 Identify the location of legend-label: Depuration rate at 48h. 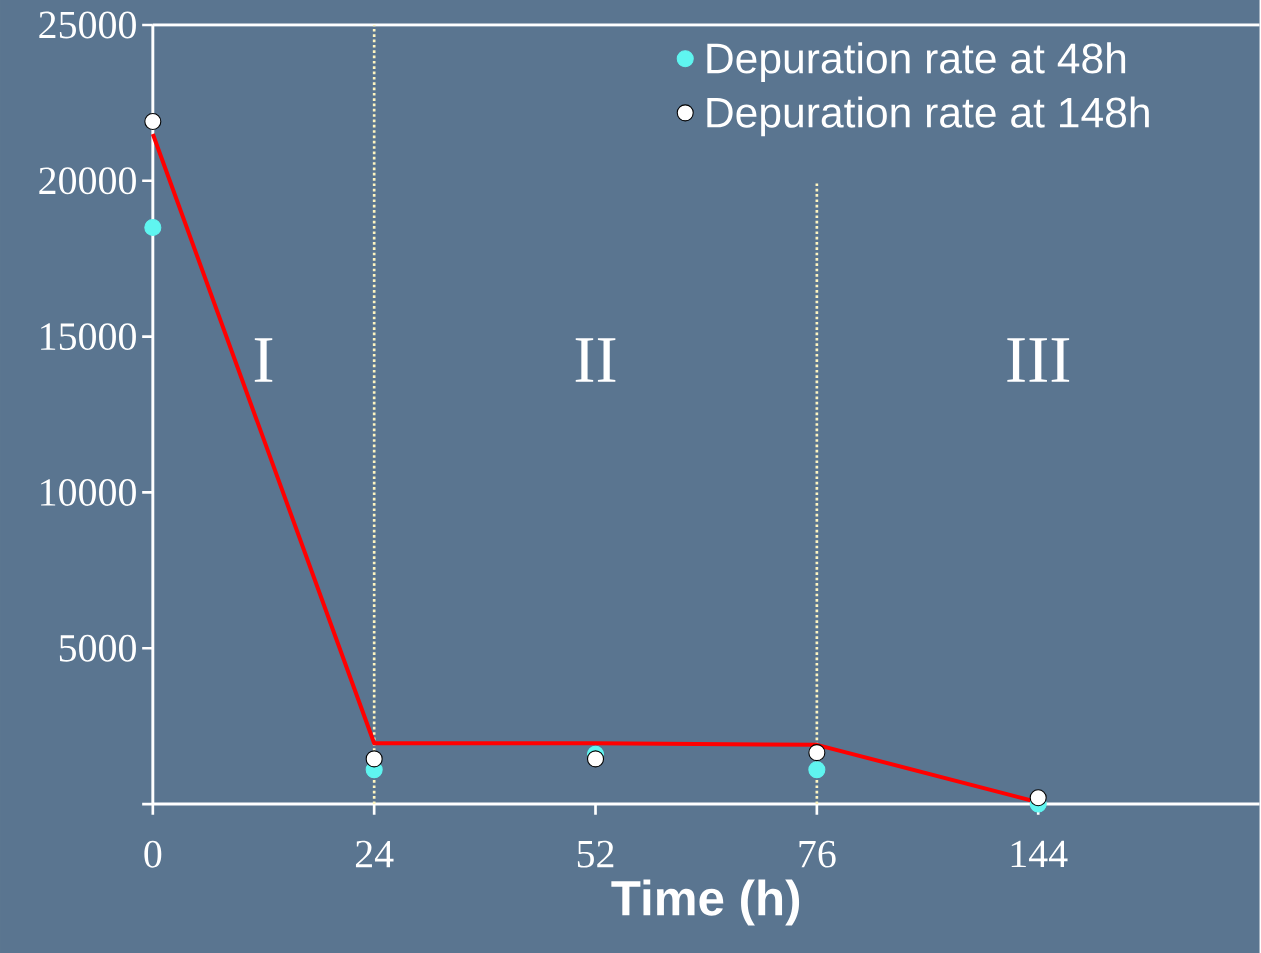
(916, 62).